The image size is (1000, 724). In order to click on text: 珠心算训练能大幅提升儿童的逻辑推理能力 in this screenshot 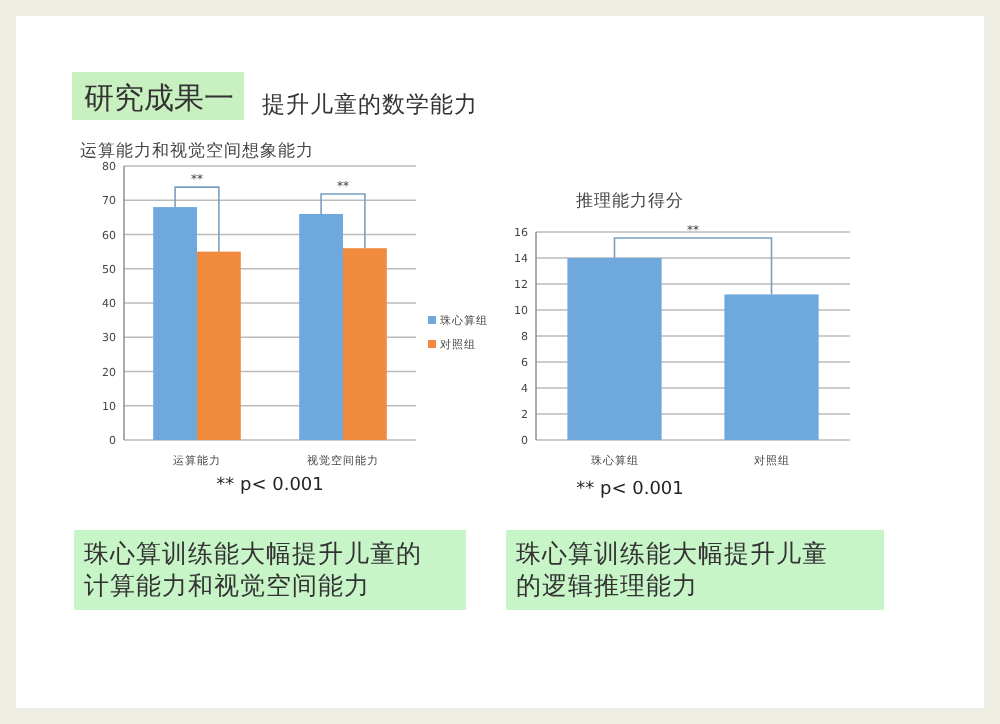, I will do `click(672, 569)`.